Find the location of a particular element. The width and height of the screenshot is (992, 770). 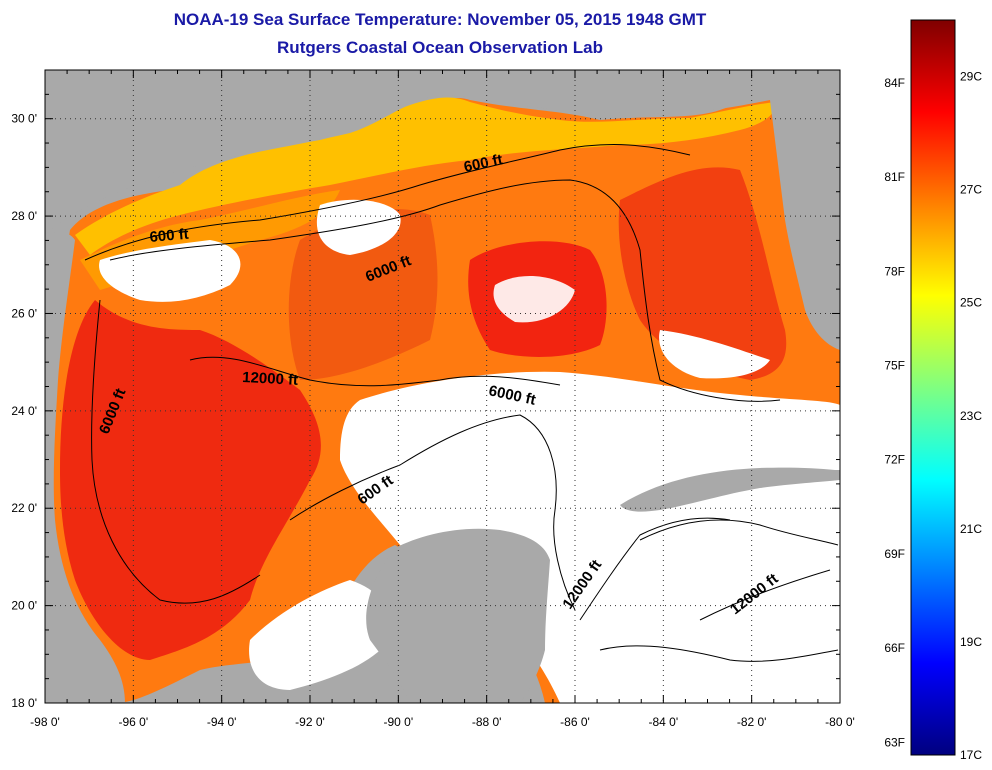

contour-caribbean is located at coordinates (719, 653).